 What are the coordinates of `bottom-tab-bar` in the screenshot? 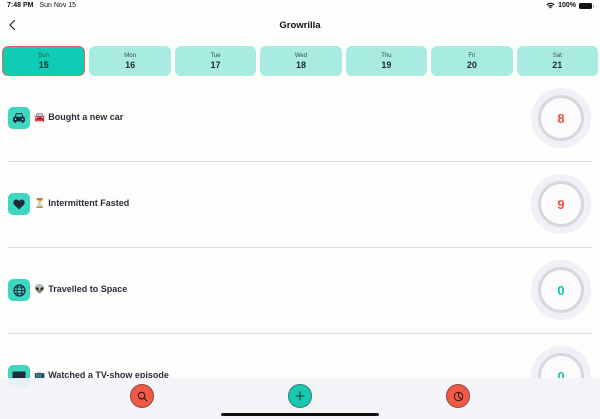 It's located at (300, 398).